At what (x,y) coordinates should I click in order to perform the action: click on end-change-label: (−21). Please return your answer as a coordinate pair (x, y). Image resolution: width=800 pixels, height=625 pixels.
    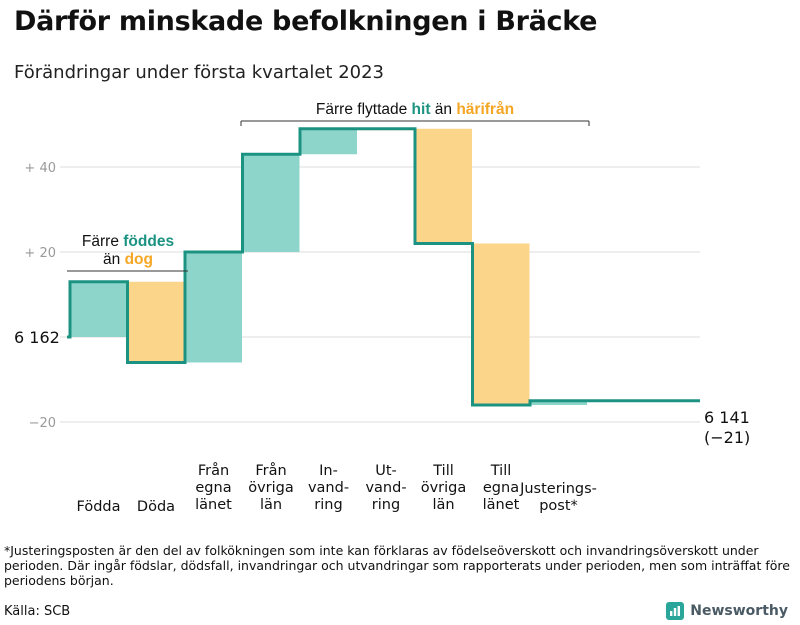
    Looking at the image, I should click on (727, 437).